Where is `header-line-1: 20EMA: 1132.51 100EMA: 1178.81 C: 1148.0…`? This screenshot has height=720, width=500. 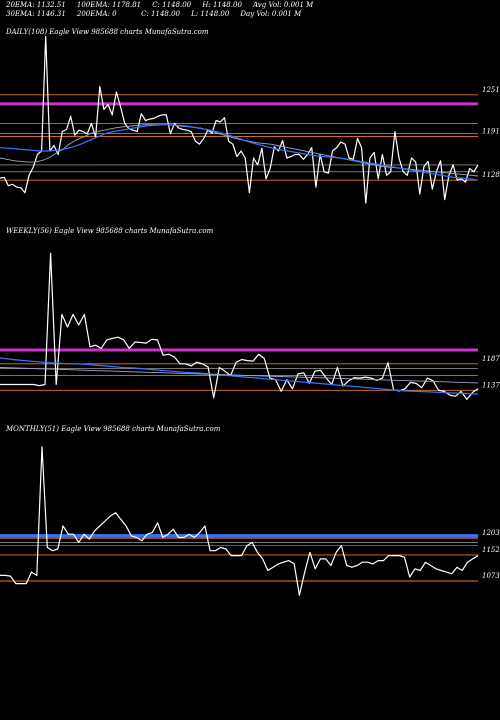 header-line-1: 20EMA: 1132.51 100EMA: 1178.81 C: 1148.0… is located at coordinates (160, 5).